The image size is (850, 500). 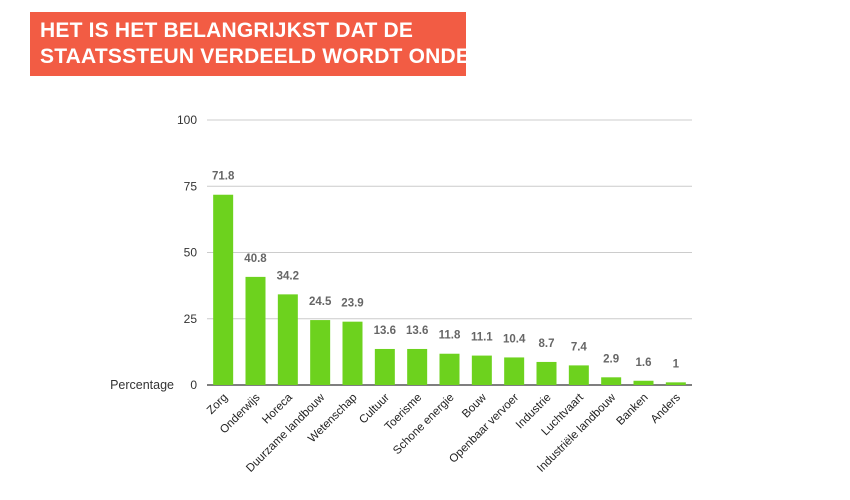 I want to click on data-label: 11.1, so click(x=482, y=338).